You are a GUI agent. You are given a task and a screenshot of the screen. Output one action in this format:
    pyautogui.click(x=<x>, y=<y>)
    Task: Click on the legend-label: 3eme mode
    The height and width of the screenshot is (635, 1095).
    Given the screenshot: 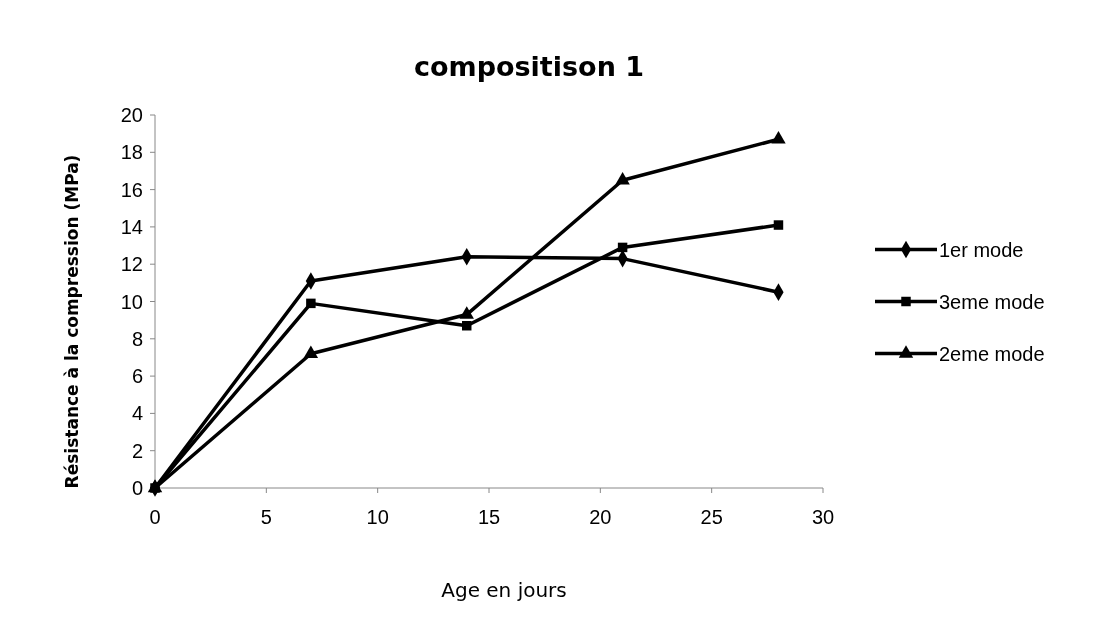 What is the action you would take?
    pyautogui.click(x=992, y=301)
    